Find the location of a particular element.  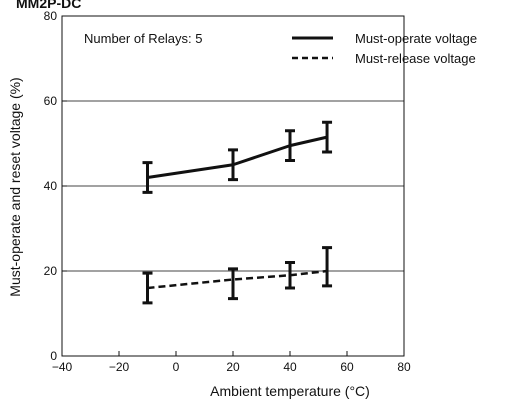

x-axis-label: Ambient temperature (°C) is located at coordinates (290, 391).